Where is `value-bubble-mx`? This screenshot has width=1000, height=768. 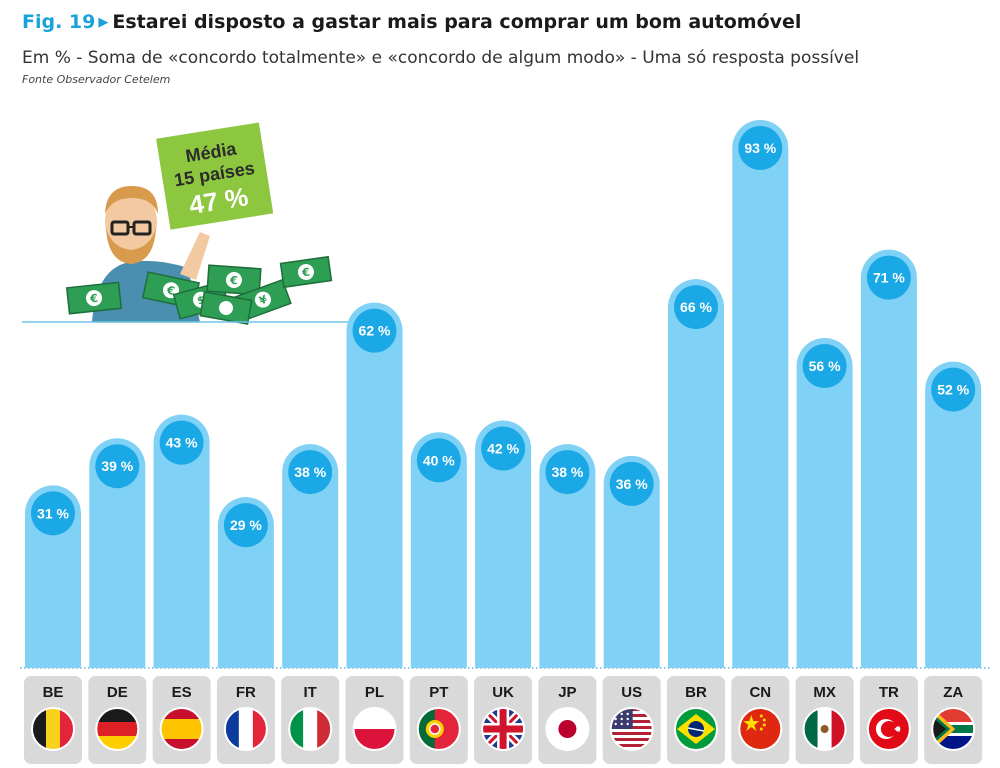
value-bubble-mx is located at coordinates (824, 366).